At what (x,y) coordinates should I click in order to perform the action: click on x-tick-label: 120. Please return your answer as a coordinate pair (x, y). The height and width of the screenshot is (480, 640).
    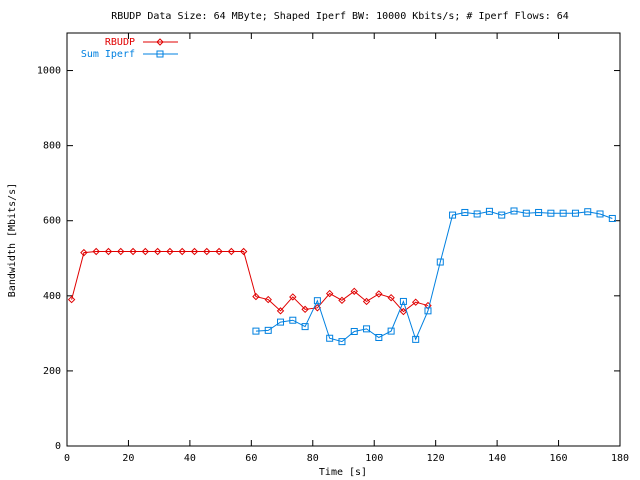
    Looking at the image, I should click on (436, 458).